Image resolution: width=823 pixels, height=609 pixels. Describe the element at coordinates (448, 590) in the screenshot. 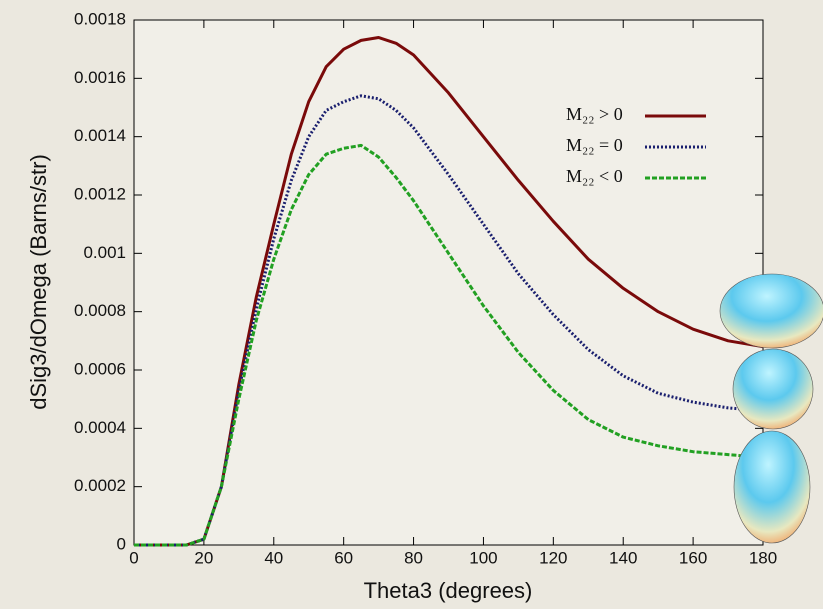

I see `x-axis-label: Theta3 (degrees)` at that location.